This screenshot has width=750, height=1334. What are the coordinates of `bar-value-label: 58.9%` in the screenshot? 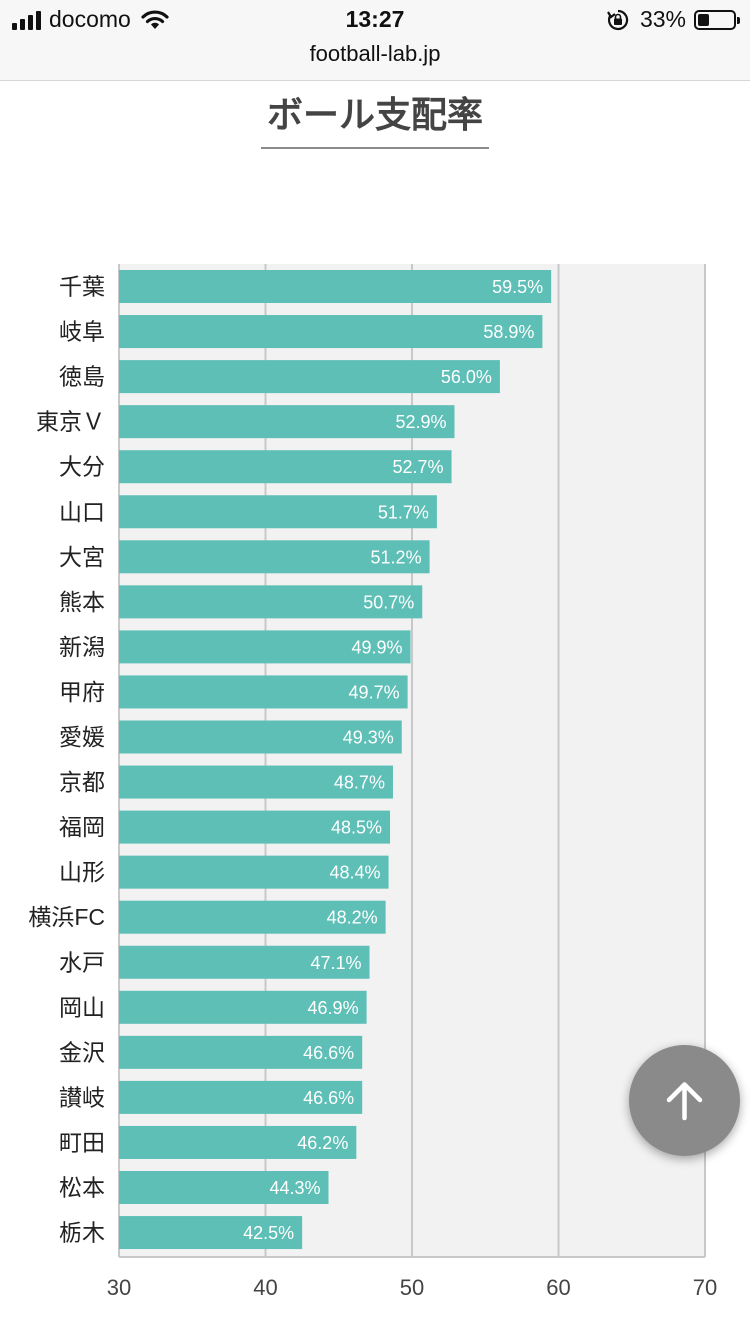 It's located at (508, 332).